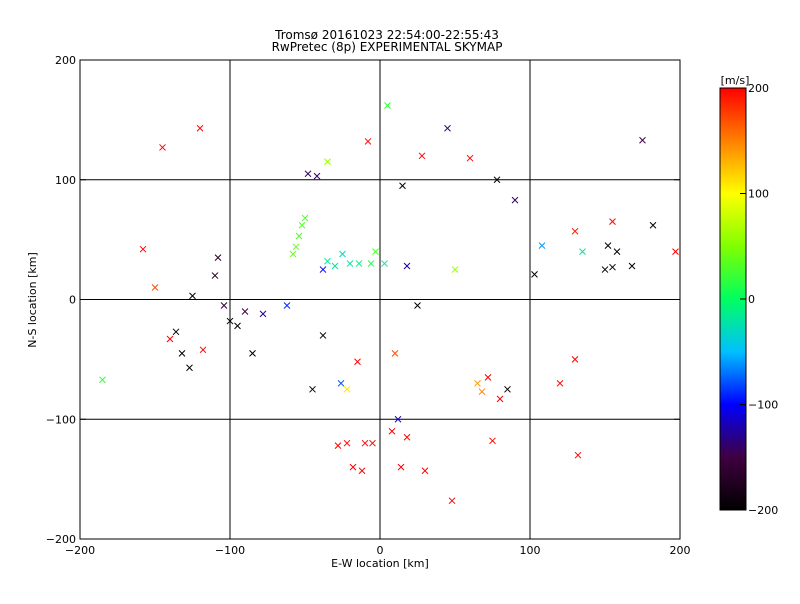 The image size is (800, 604). What do you see at coordinates (380, 563) in the screenshot?
I see `x-axis-label: E-W location [km]` at bounding box center [380, 563].